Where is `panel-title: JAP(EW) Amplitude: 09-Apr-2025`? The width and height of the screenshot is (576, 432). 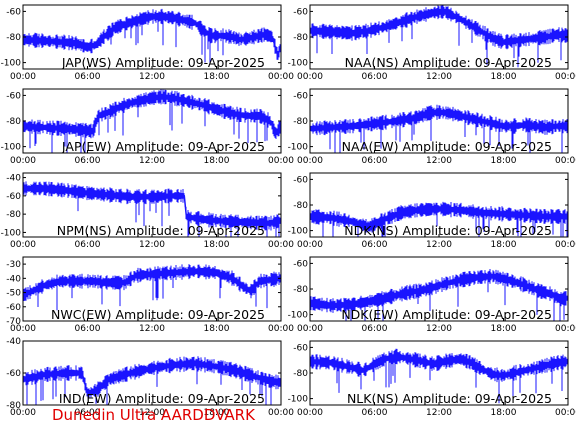 panel-title: JAP(EW) Amplitude: 09-Apr-2025 is located at coordinates (163, 146).